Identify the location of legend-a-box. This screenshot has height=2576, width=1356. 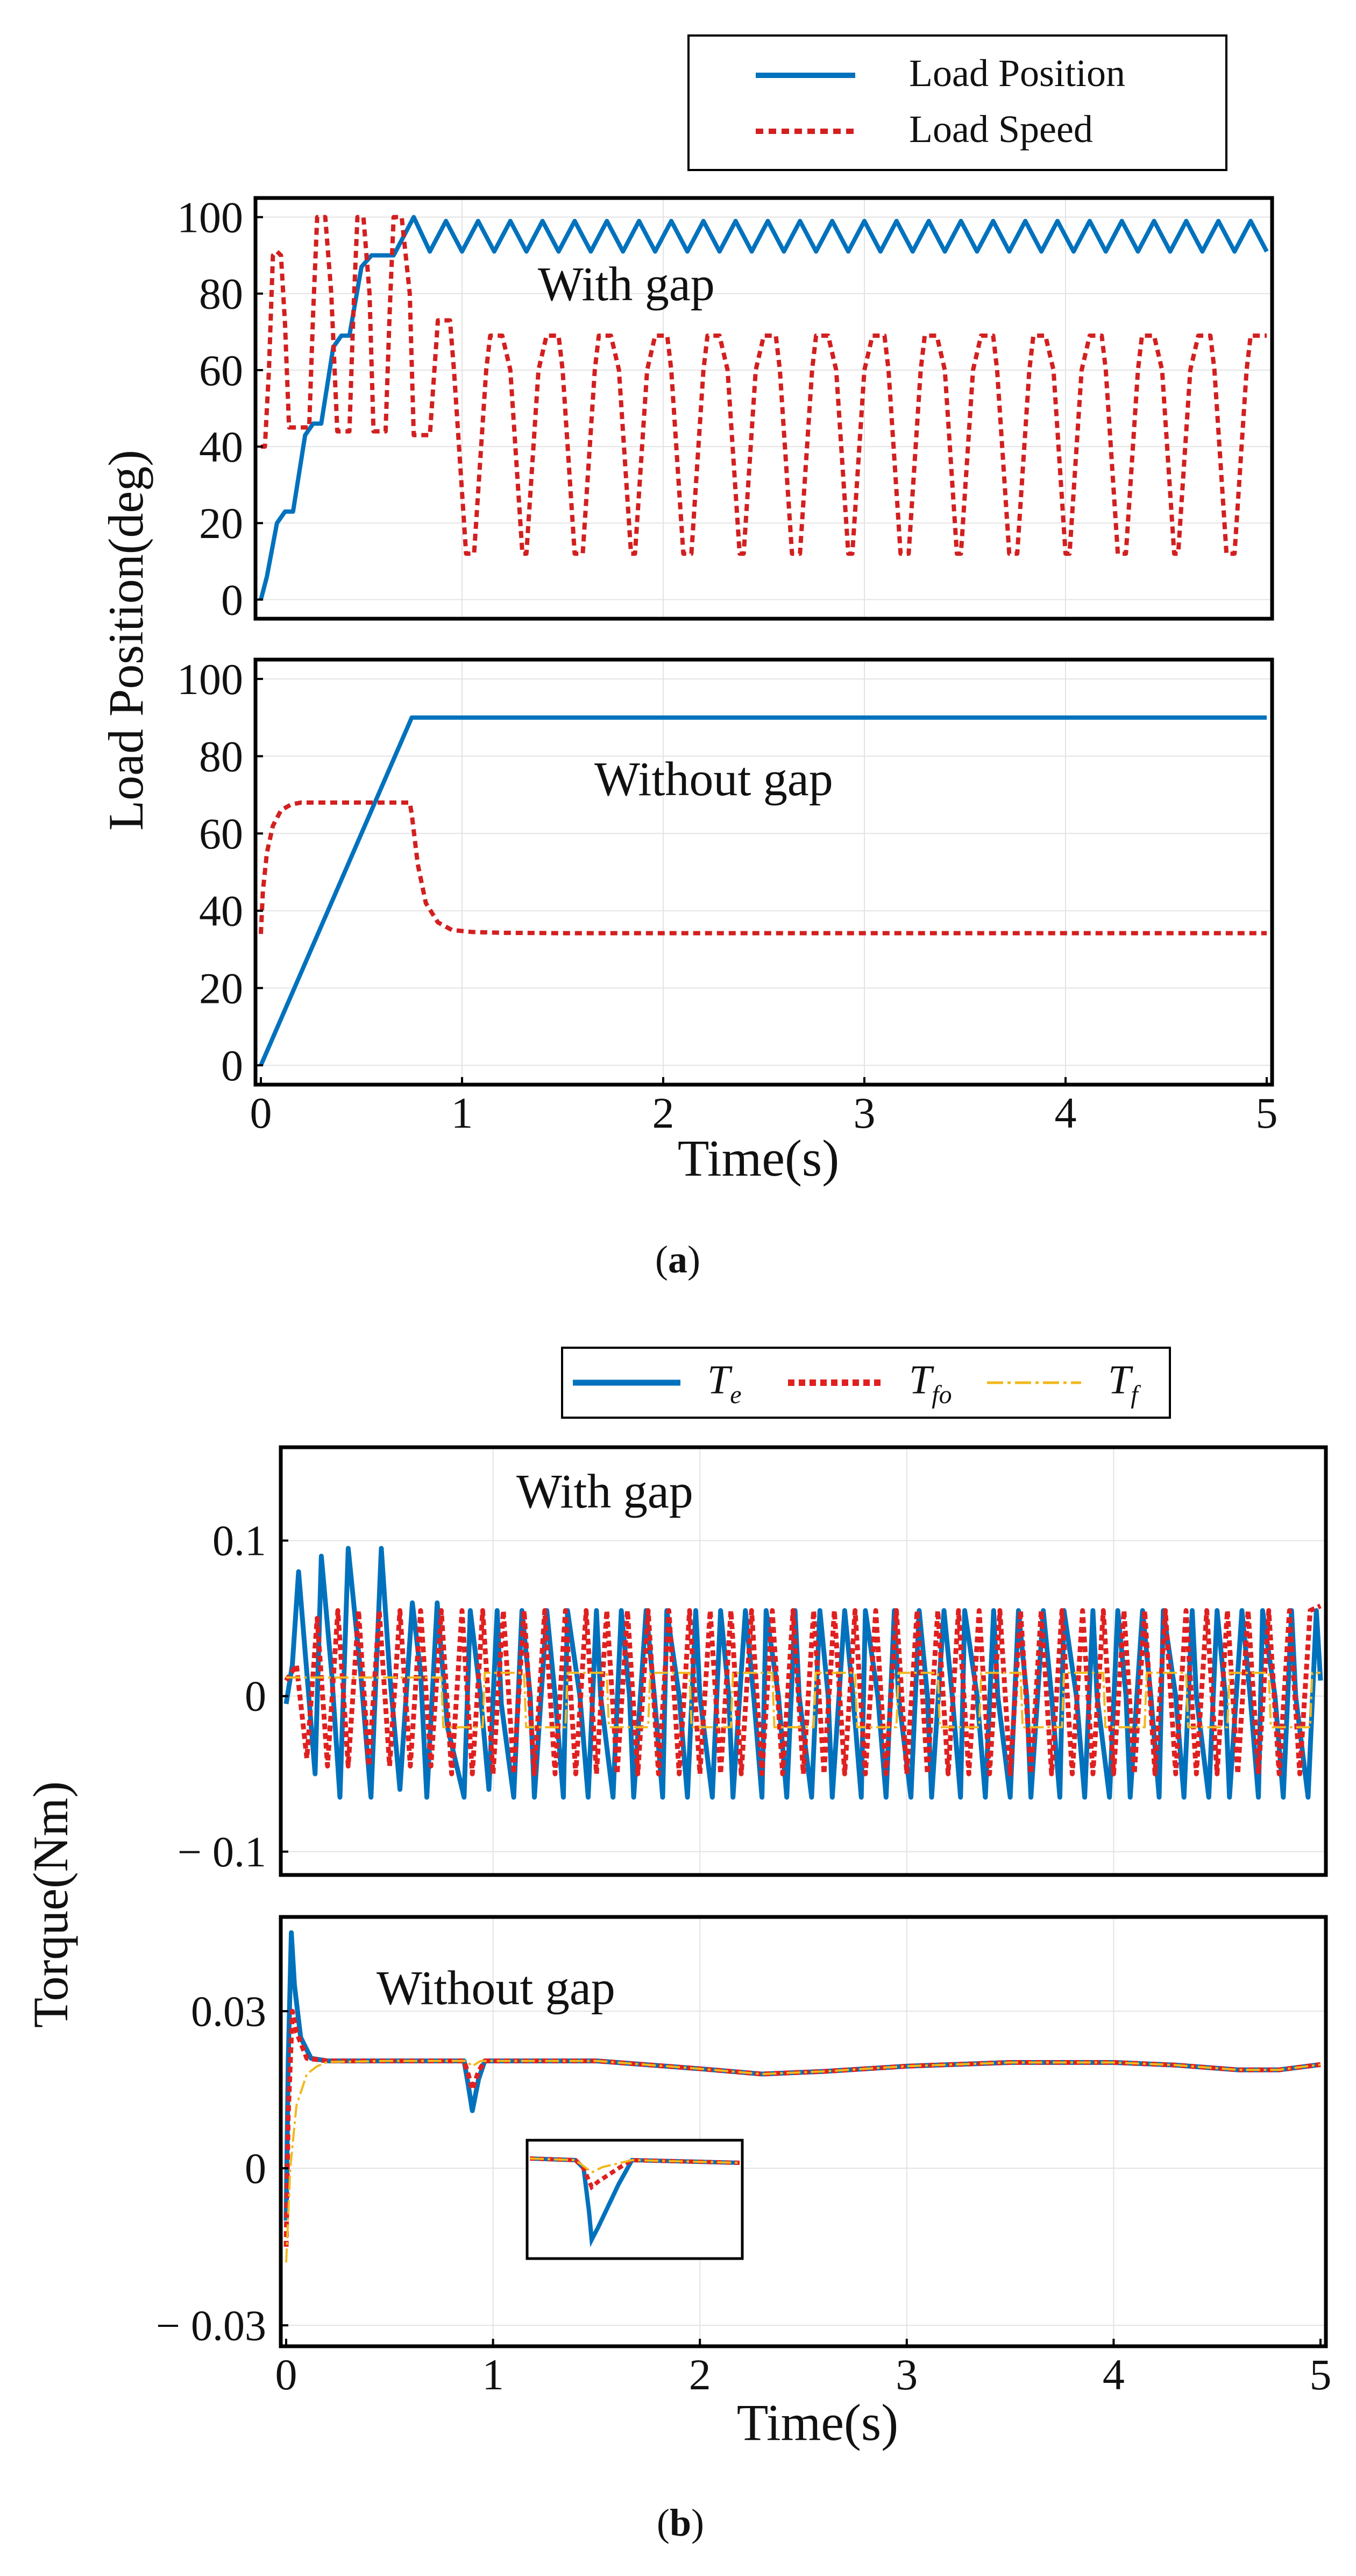
(957, 102).